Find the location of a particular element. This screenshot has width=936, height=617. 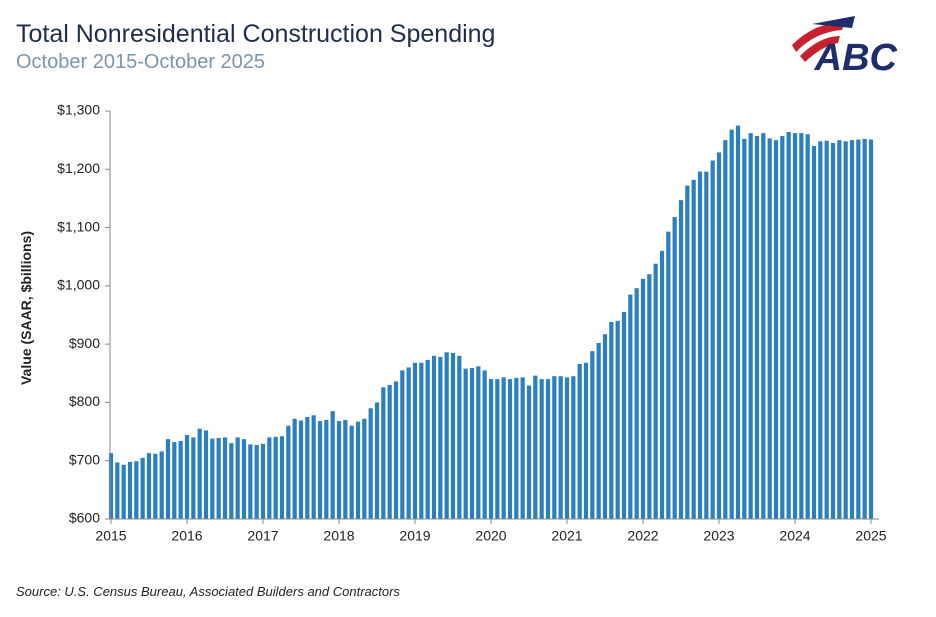

y-tick-label: $800 is located at coordinates (84, 401).